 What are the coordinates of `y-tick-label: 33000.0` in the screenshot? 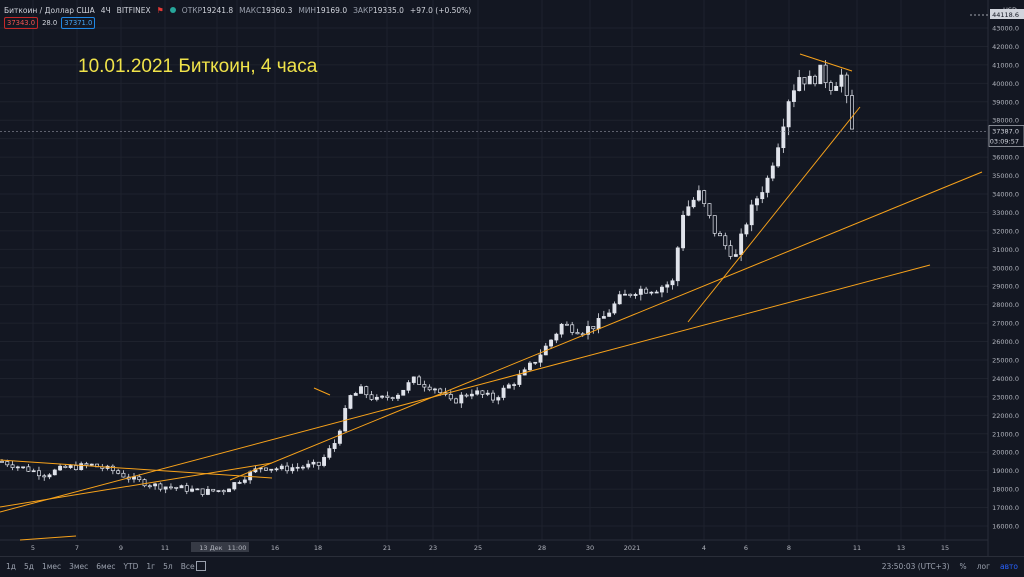 It's located at (1005, 213).